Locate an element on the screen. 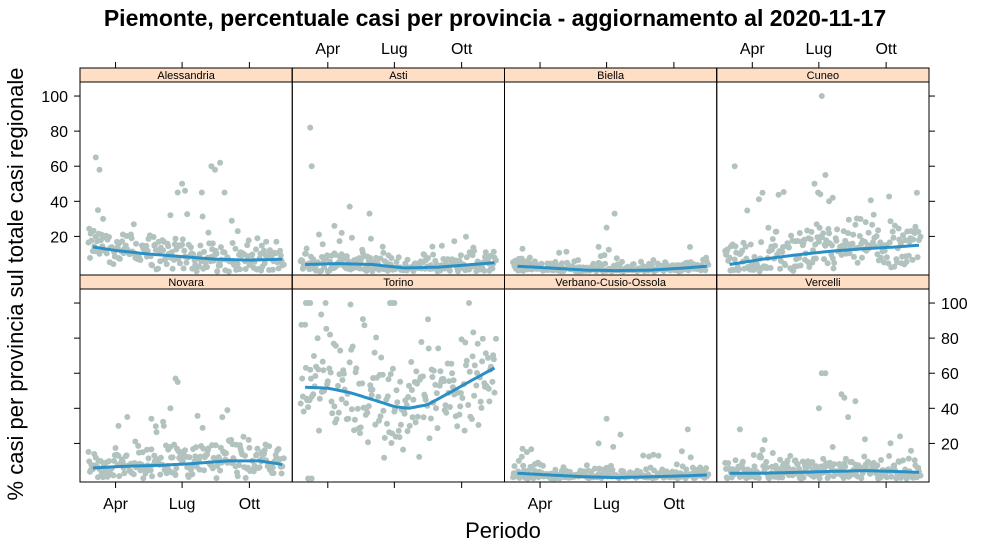 Image resolution: width=990 pixels, height=550 pixels. panel-asti: Asti Apr Lug Ott is located at coordinates (398, 158).